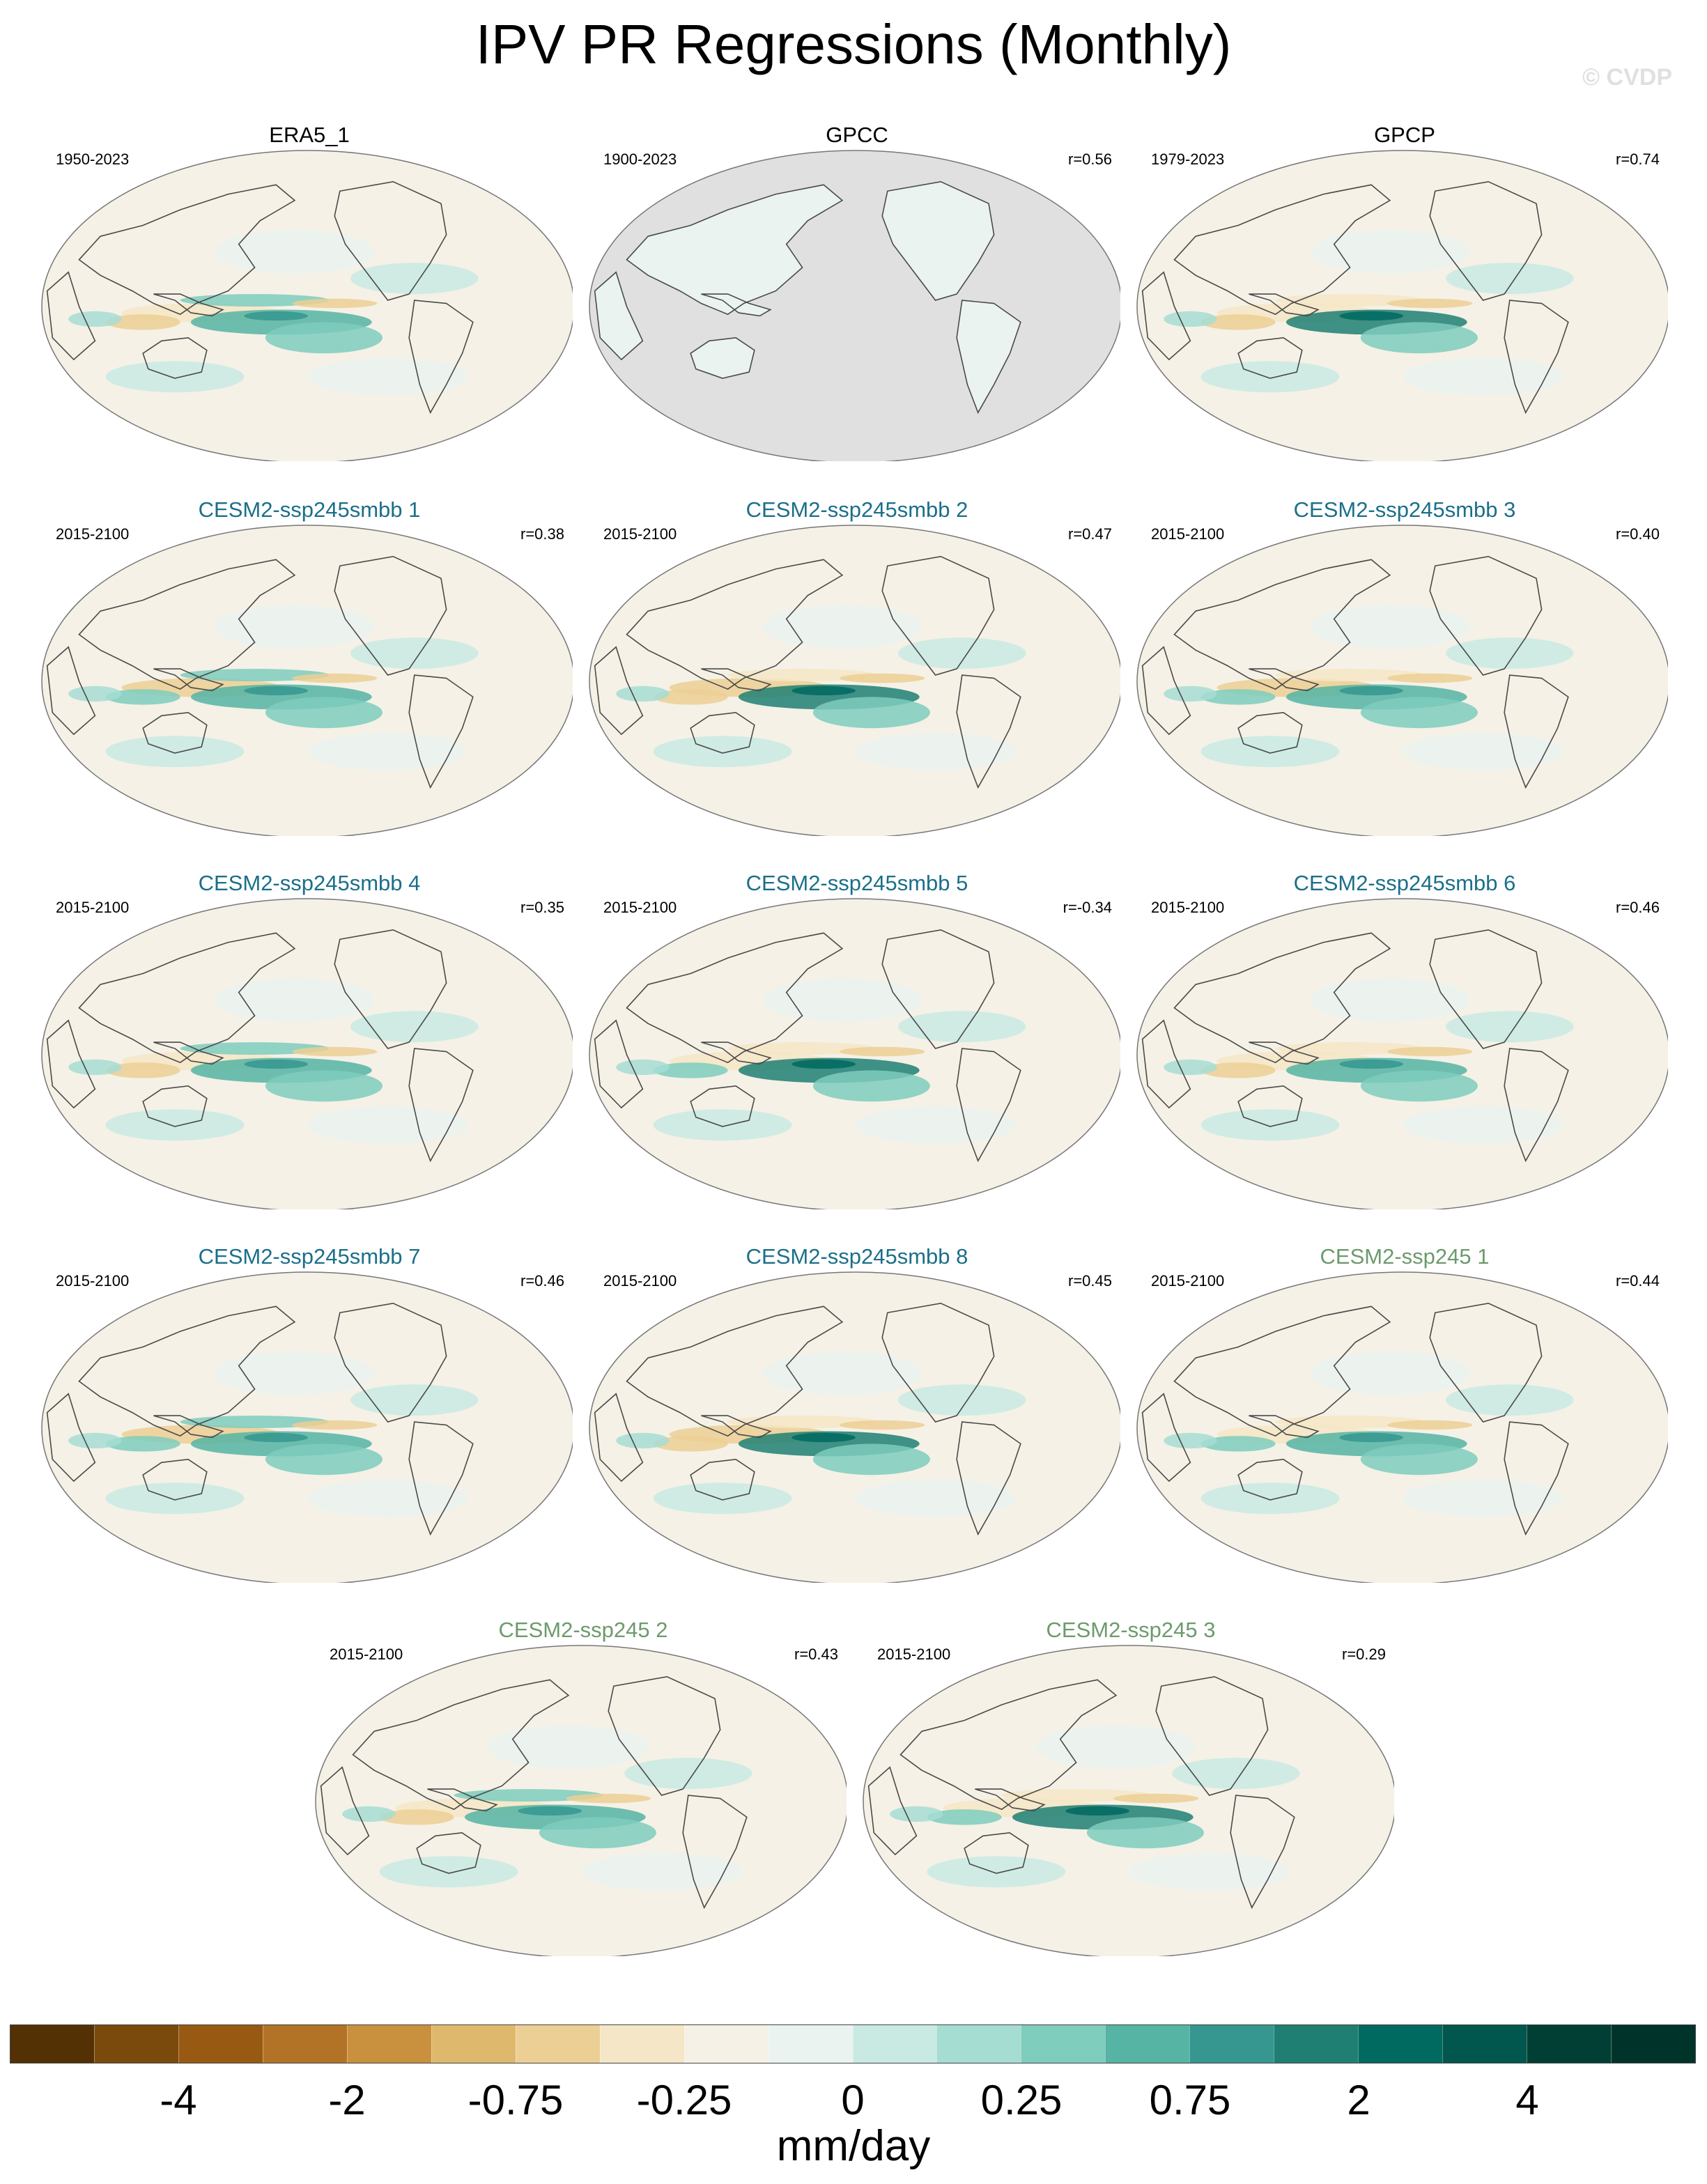 The width and height of the screenshot is (1707, 2184). I want to click on map-panel: GPCC 1900-2023 r=0.56, so click(857, 301).